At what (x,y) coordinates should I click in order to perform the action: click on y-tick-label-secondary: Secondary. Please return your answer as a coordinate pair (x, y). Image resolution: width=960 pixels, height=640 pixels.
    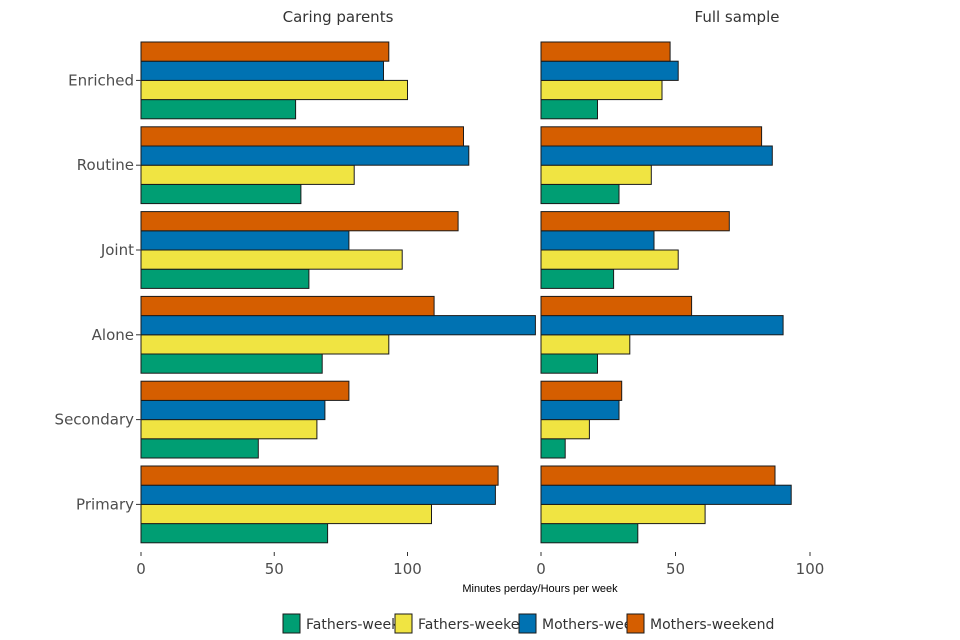
    Looking at the image, I should click on (95, 420).